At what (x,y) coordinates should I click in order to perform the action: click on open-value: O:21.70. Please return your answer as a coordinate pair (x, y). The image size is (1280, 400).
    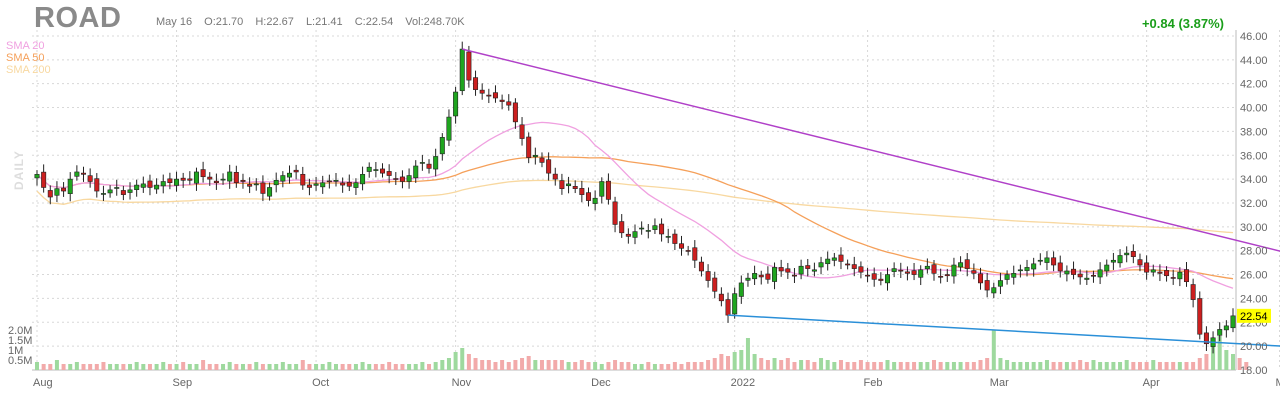
    Looking at the image, I should click on (224, 22).